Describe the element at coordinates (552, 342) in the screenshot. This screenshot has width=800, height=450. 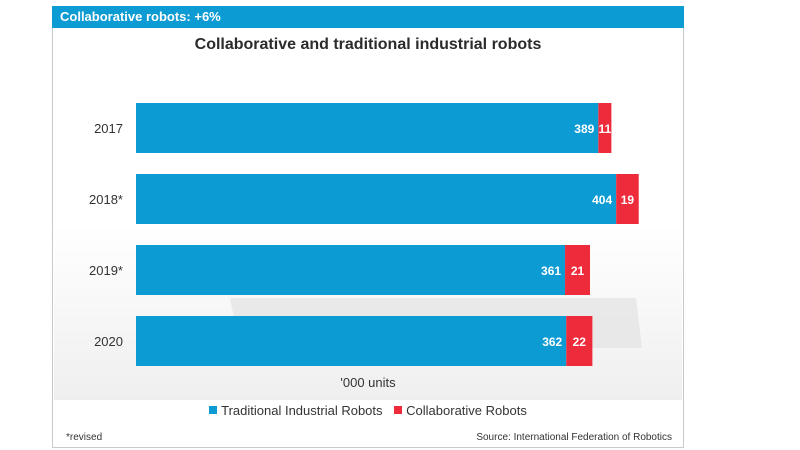
I see `data-label-traditional-3: 362` at that location.